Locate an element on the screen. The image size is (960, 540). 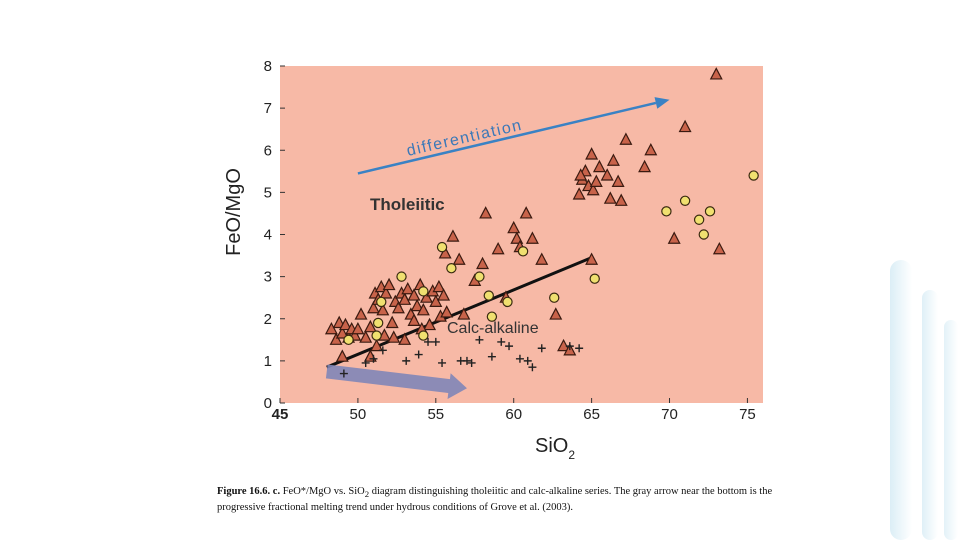
differentiation-arrow is located at coordinates (507, 138).